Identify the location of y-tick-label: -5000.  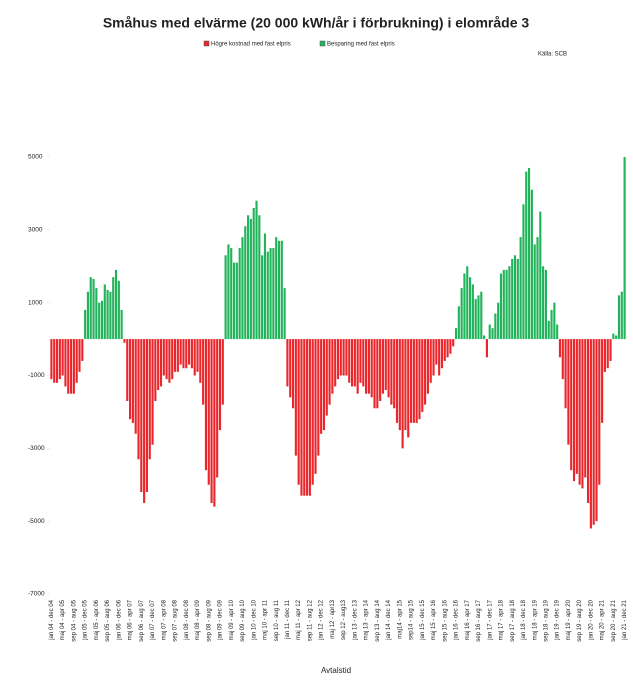
(36, 521).